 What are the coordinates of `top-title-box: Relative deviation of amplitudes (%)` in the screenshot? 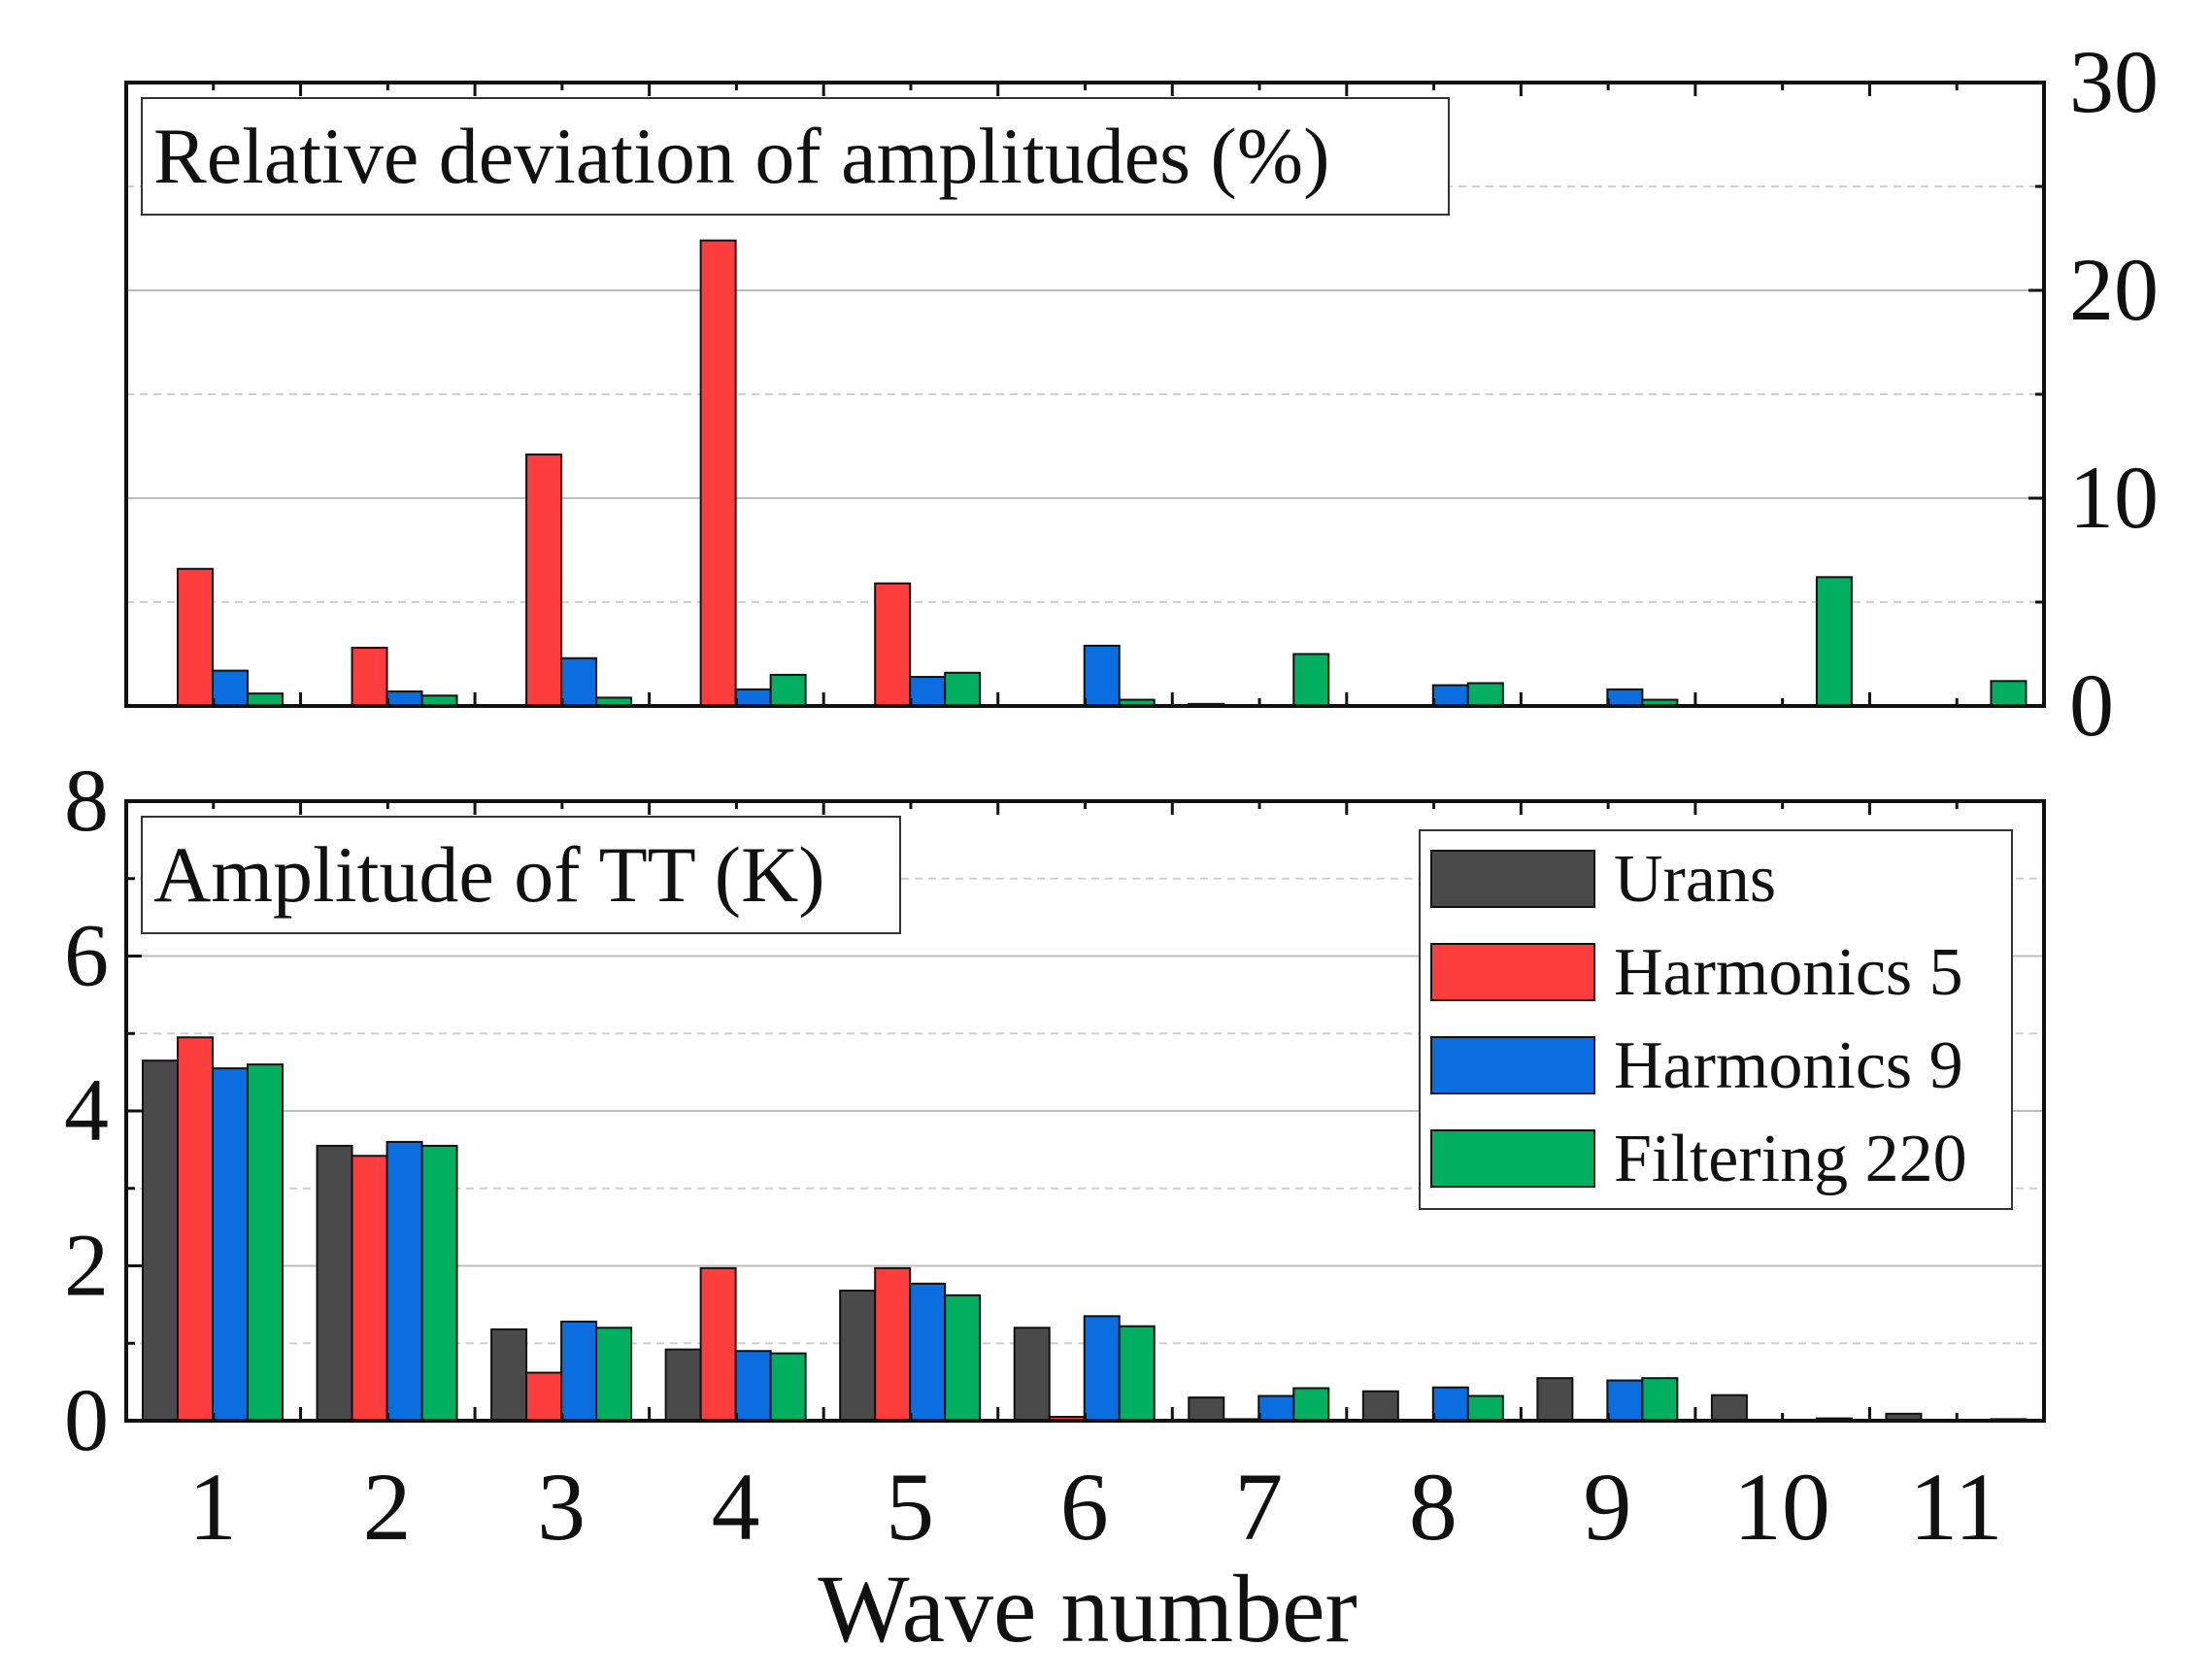 It's located at (795, 156).